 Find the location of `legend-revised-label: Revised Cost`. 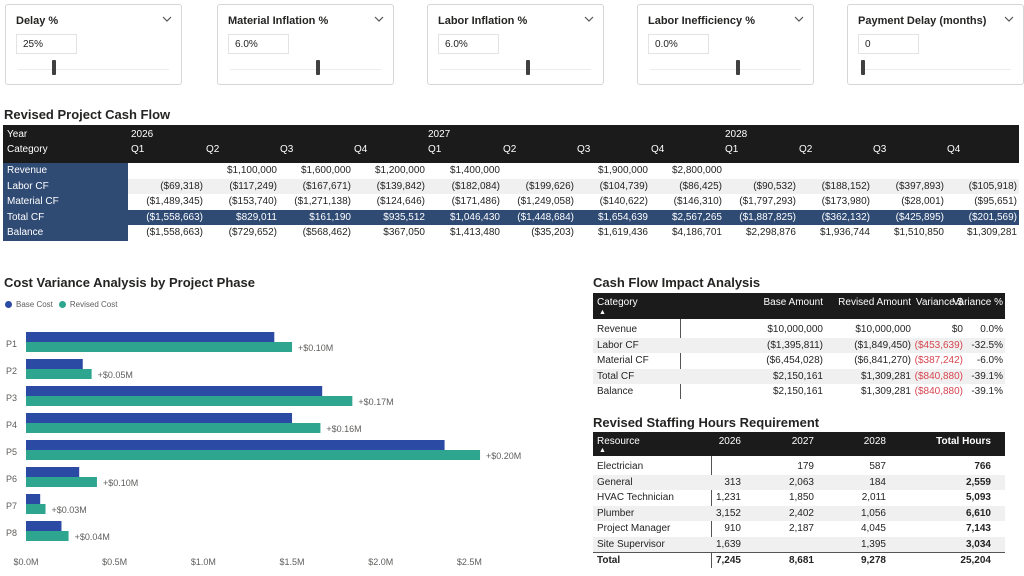

legend-revised-label: Revised Cost is located at coordinates (93, 304).